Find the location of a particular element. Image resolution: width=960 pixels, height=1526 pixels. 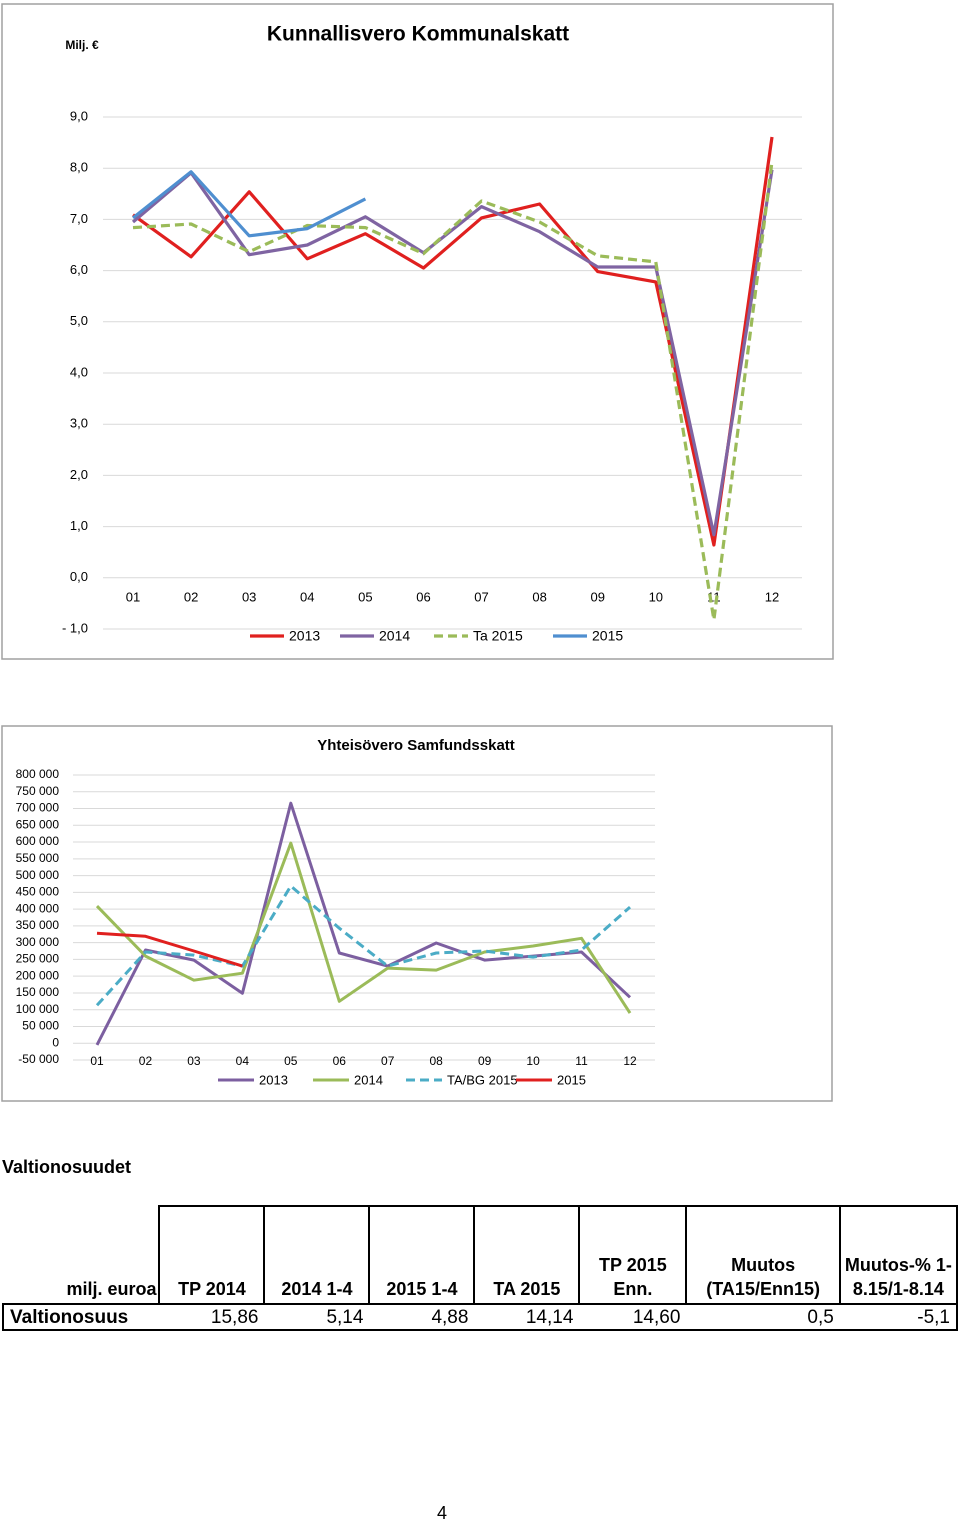

legend-label: TA/BG 2015 is located at coordinates (482, 1079).